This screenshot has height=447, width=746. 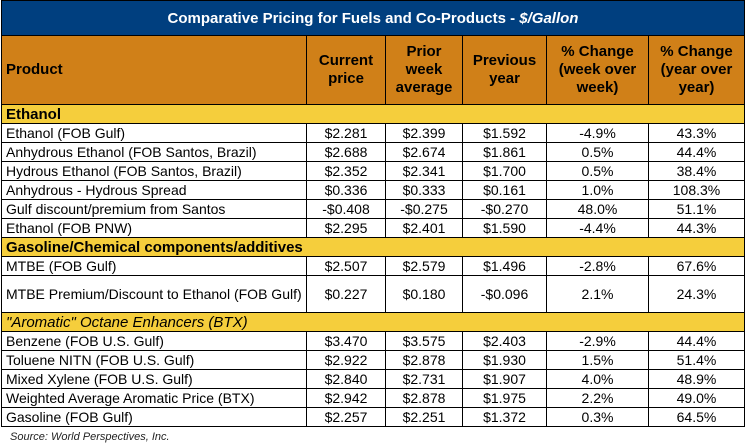 I want to click on value-cell: 0.3%, so click(x=597, y=417).